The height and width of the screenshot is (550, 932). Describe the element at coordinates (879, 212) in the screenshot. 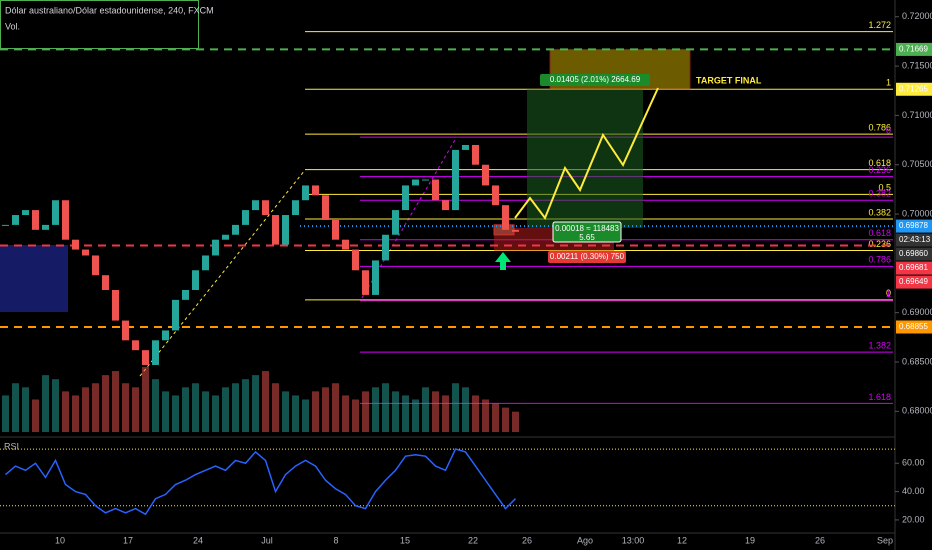

I see `fib-label: 0.382` at that location.